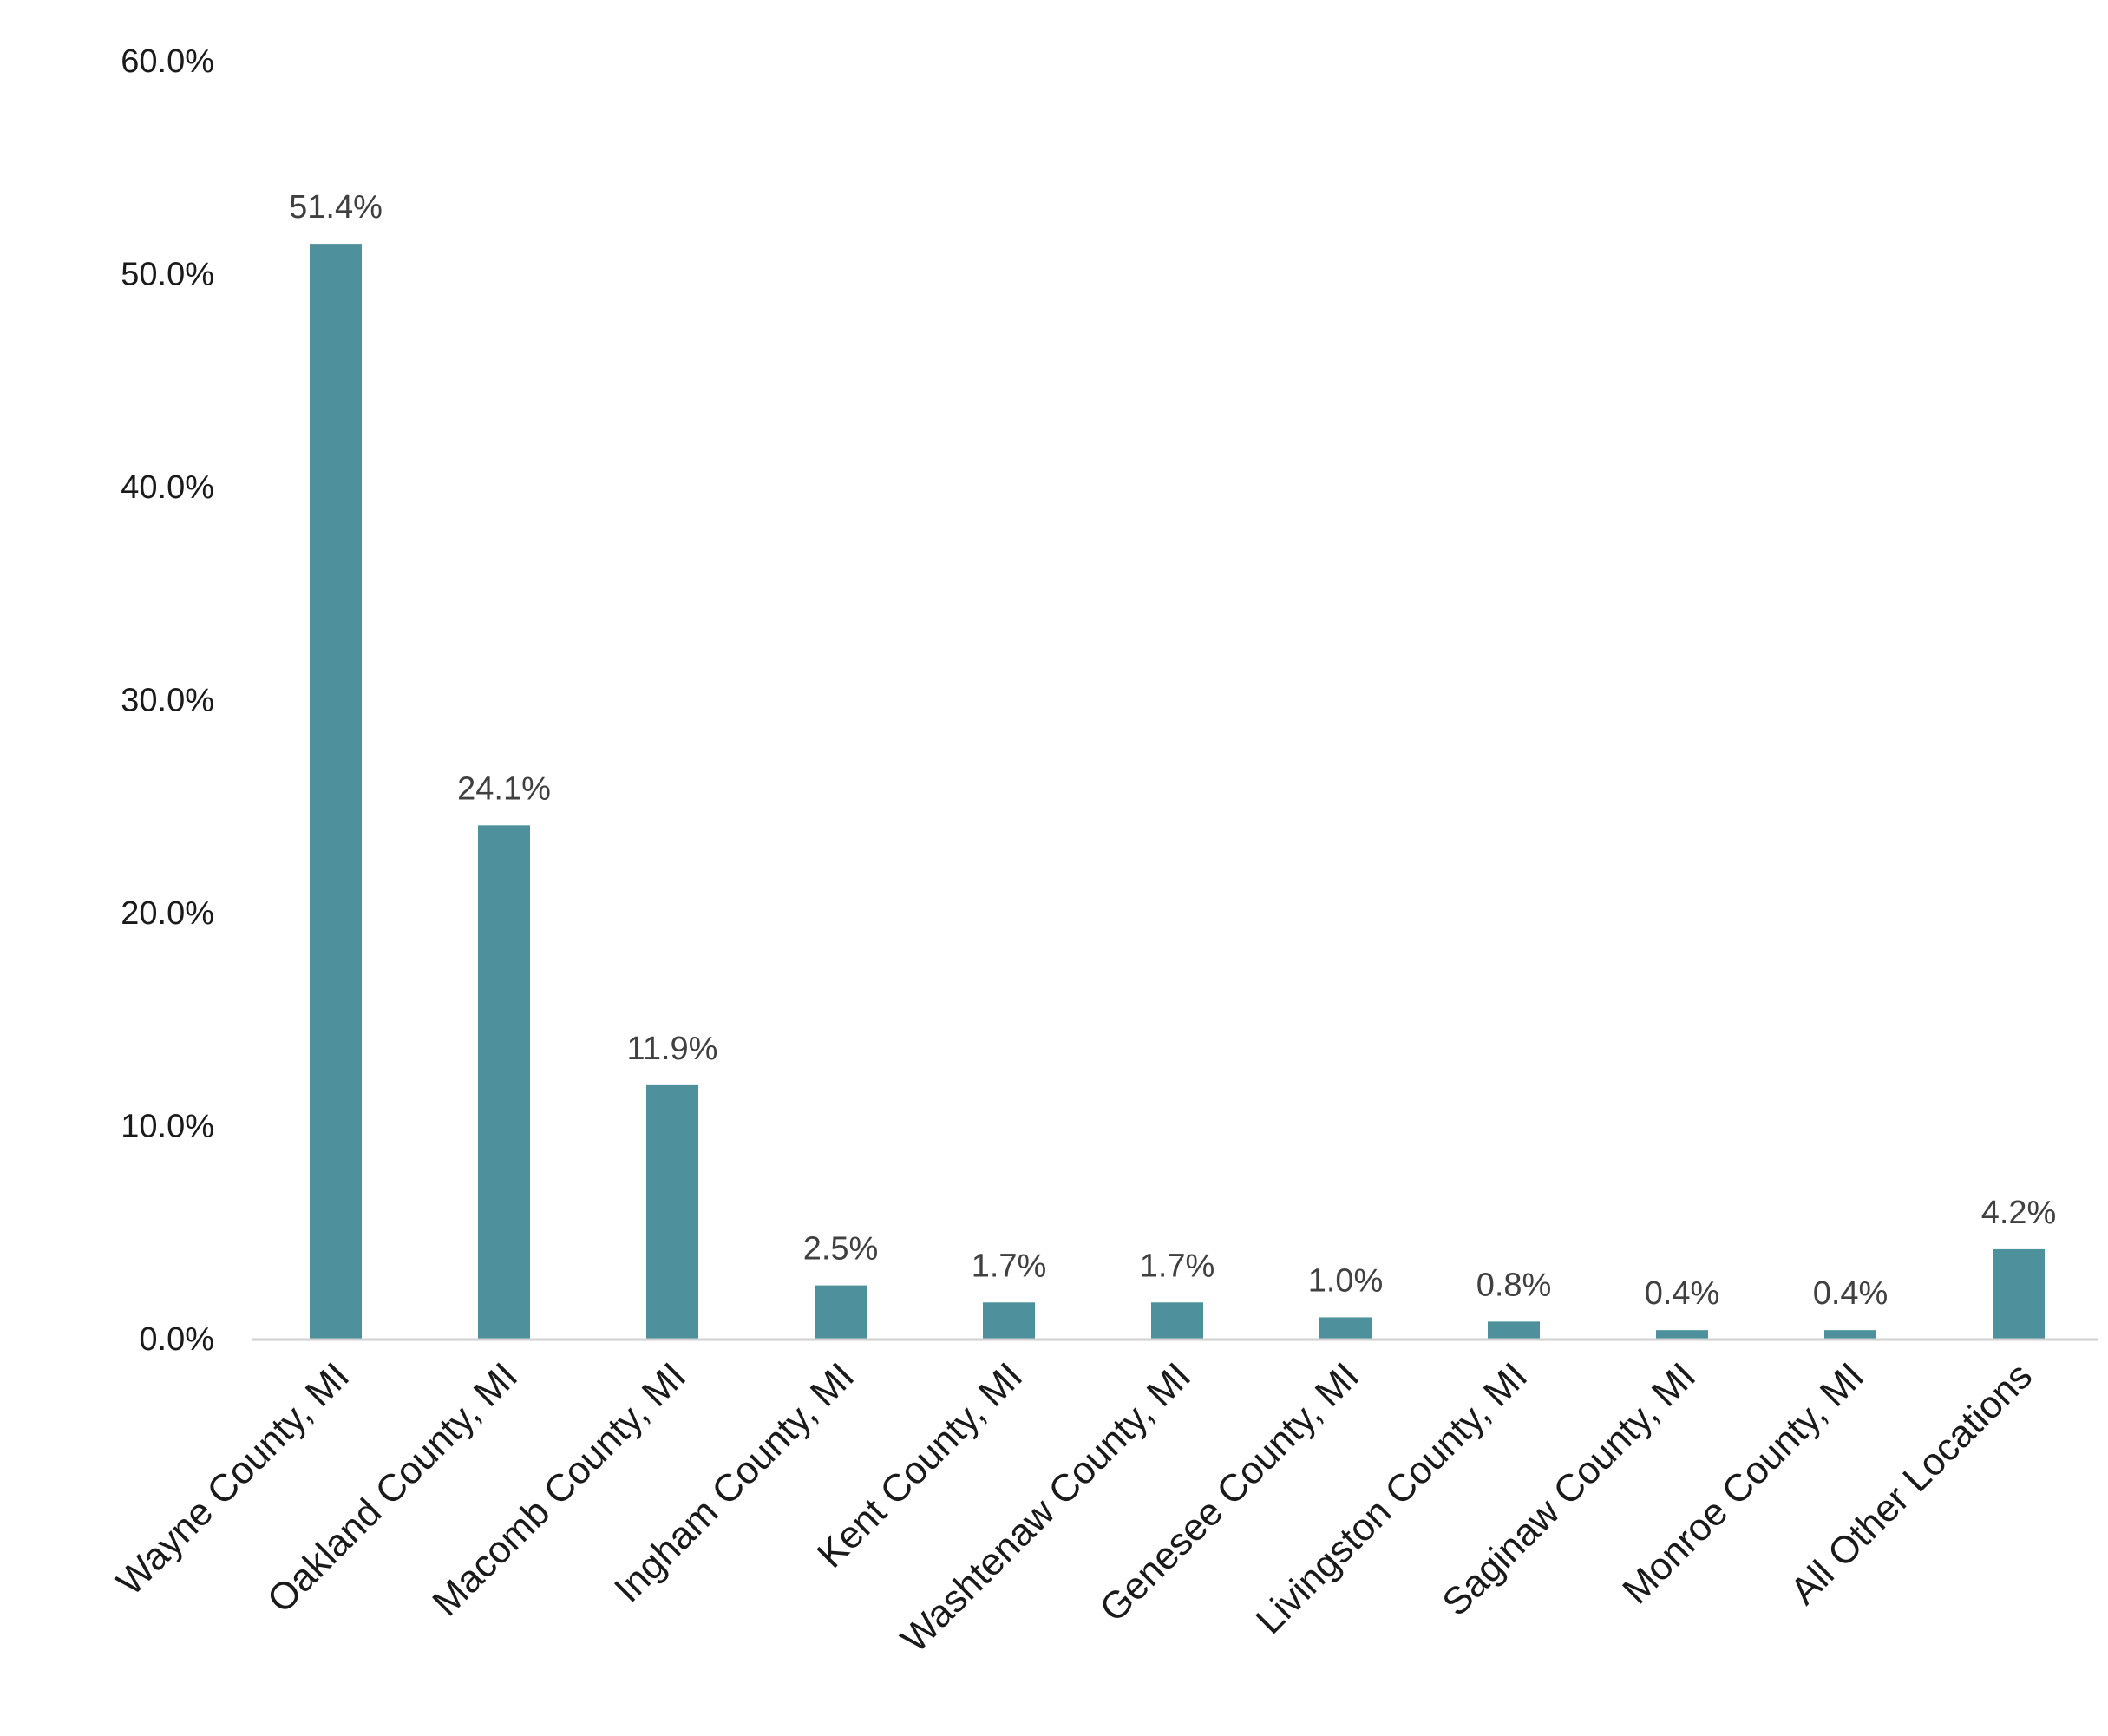 Image resolution: width=2108 pixels, height=1736 pixels. I want to click on bar-data-label: 4.2%, so click(2019, 1213).